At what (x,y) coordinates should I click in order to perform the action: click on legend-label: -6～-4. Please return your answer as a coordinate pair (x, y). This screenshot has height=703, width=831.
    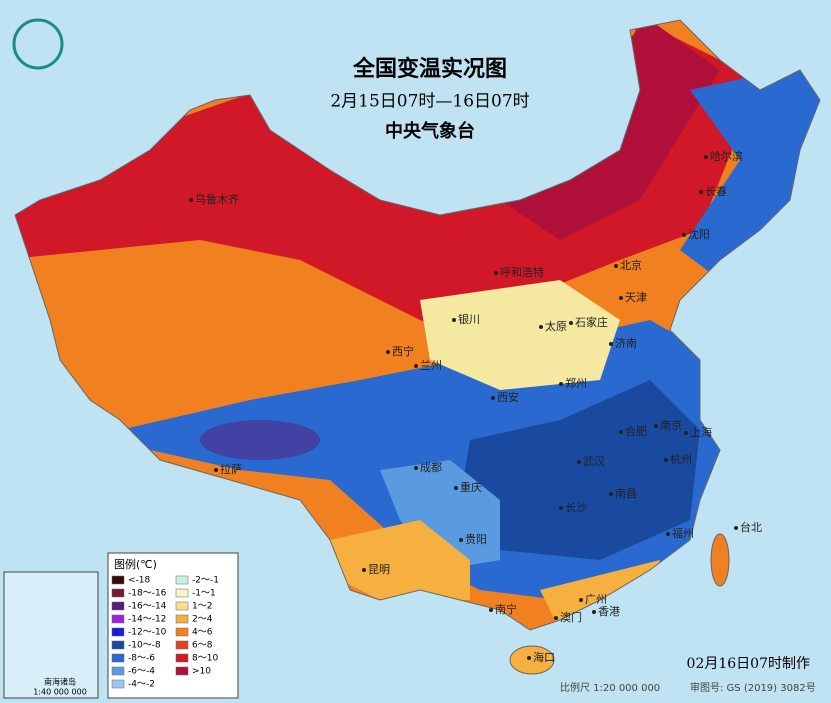
    Looking at the image, I should click on (141, 672).